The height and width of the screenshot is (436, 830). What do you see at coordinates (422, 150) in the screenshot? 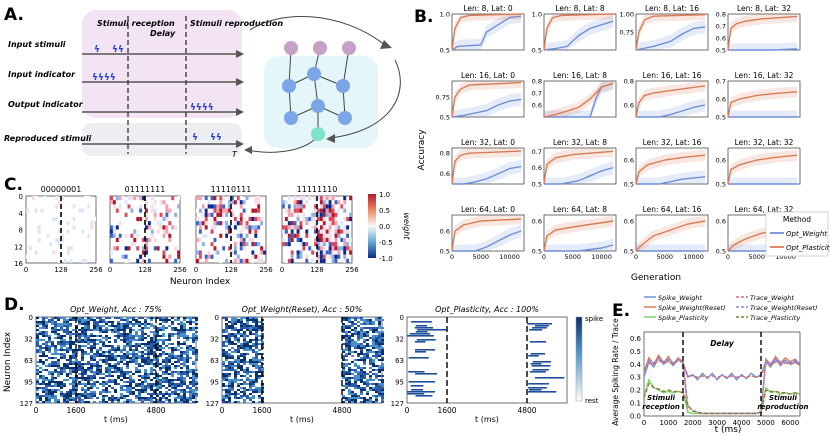
I see `panel-b-ylabel: Accuracy` at bounding box center [422, 150].